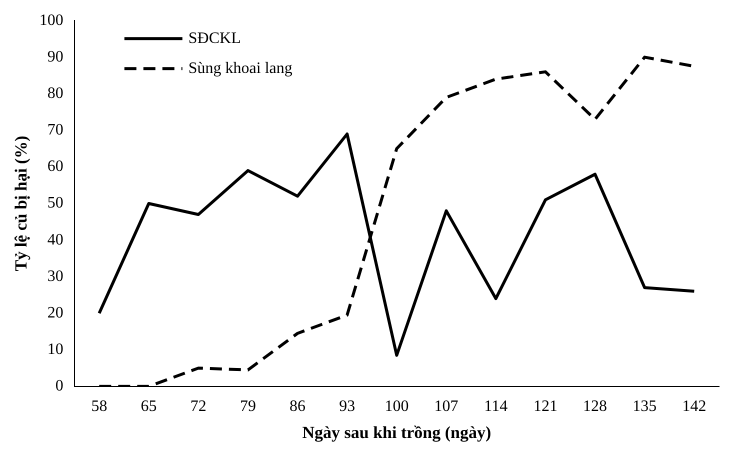 This screenshot has height=456, width=739. What do you see at coordinates (21, 204) in the screenshot?
I see `y-axis-title: Tỷ lệ củ bị hại (%)` at bounding box center [21, 204].